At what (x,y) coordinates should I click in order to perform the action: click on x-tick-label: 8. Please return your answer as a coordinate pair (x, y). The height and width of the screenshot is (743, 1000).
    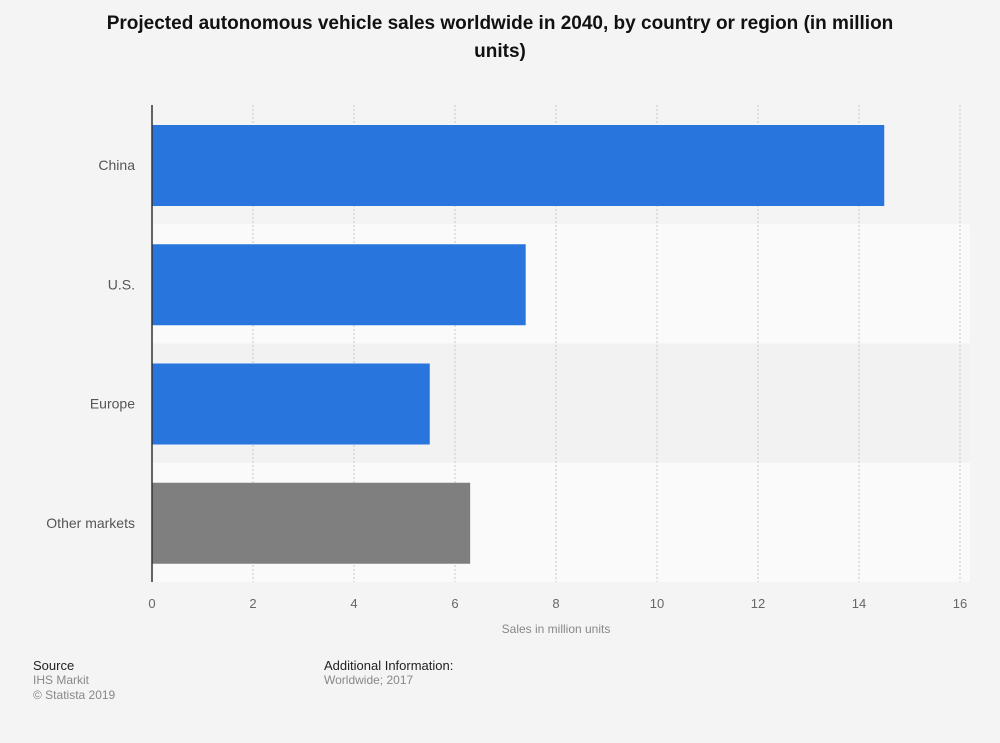
    Looking at the image, I should click on (555, 603).